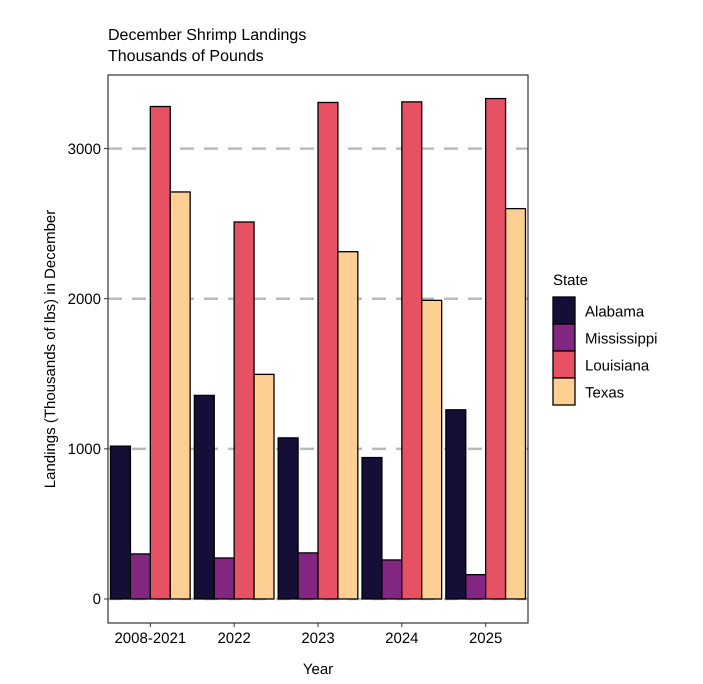 The width and height of the screenshot is (703, 684). Describe the element at coordinates (570, 280) in the screenshot. I see `legend-title: State` at that location.